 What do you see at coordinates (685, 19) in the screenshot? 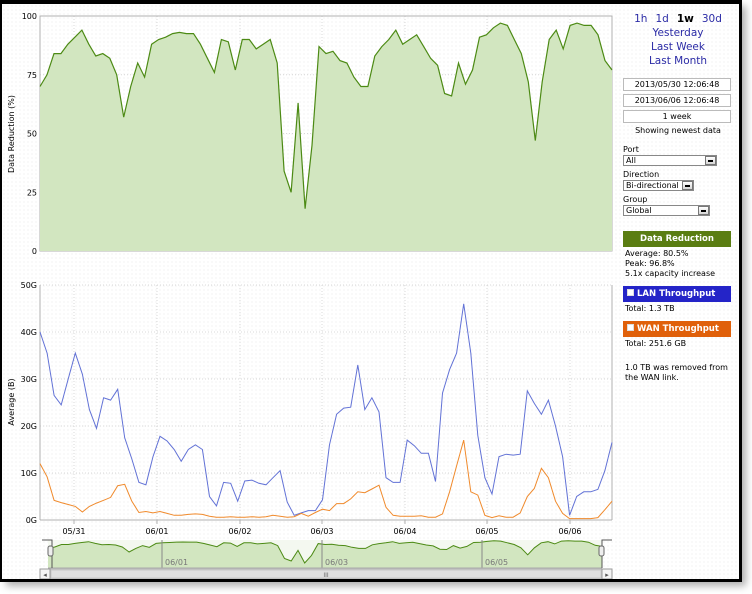
I see `range-1w: 1w` at bounding box center [685, 19].